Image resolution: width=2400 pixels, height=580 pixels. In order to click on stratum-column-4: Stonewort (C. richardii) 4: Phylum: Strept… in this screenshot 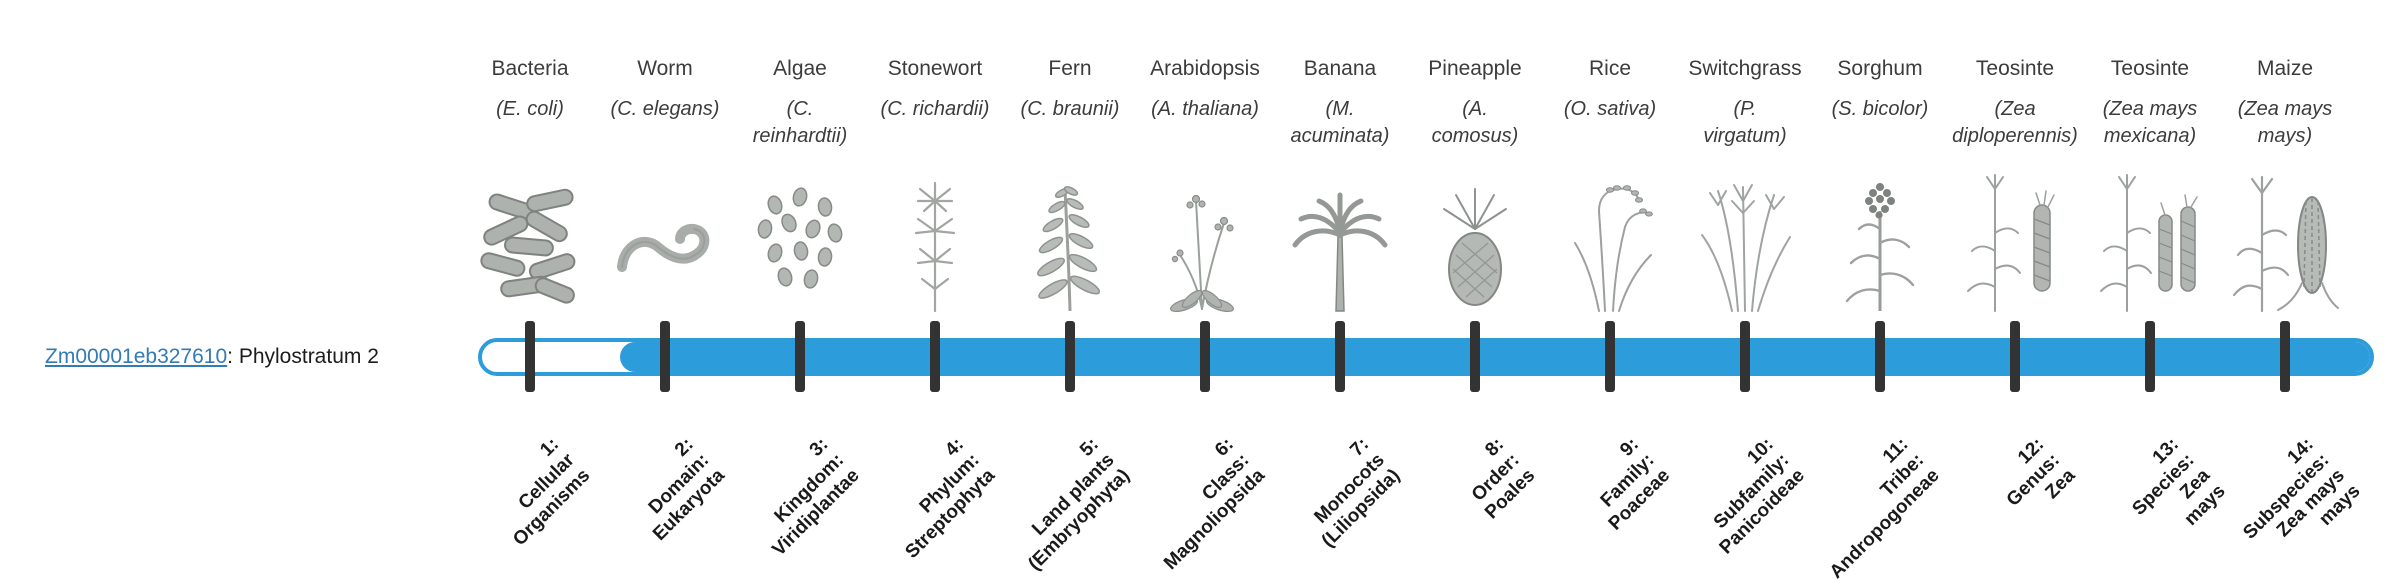, I will do `click(935, 290)`.